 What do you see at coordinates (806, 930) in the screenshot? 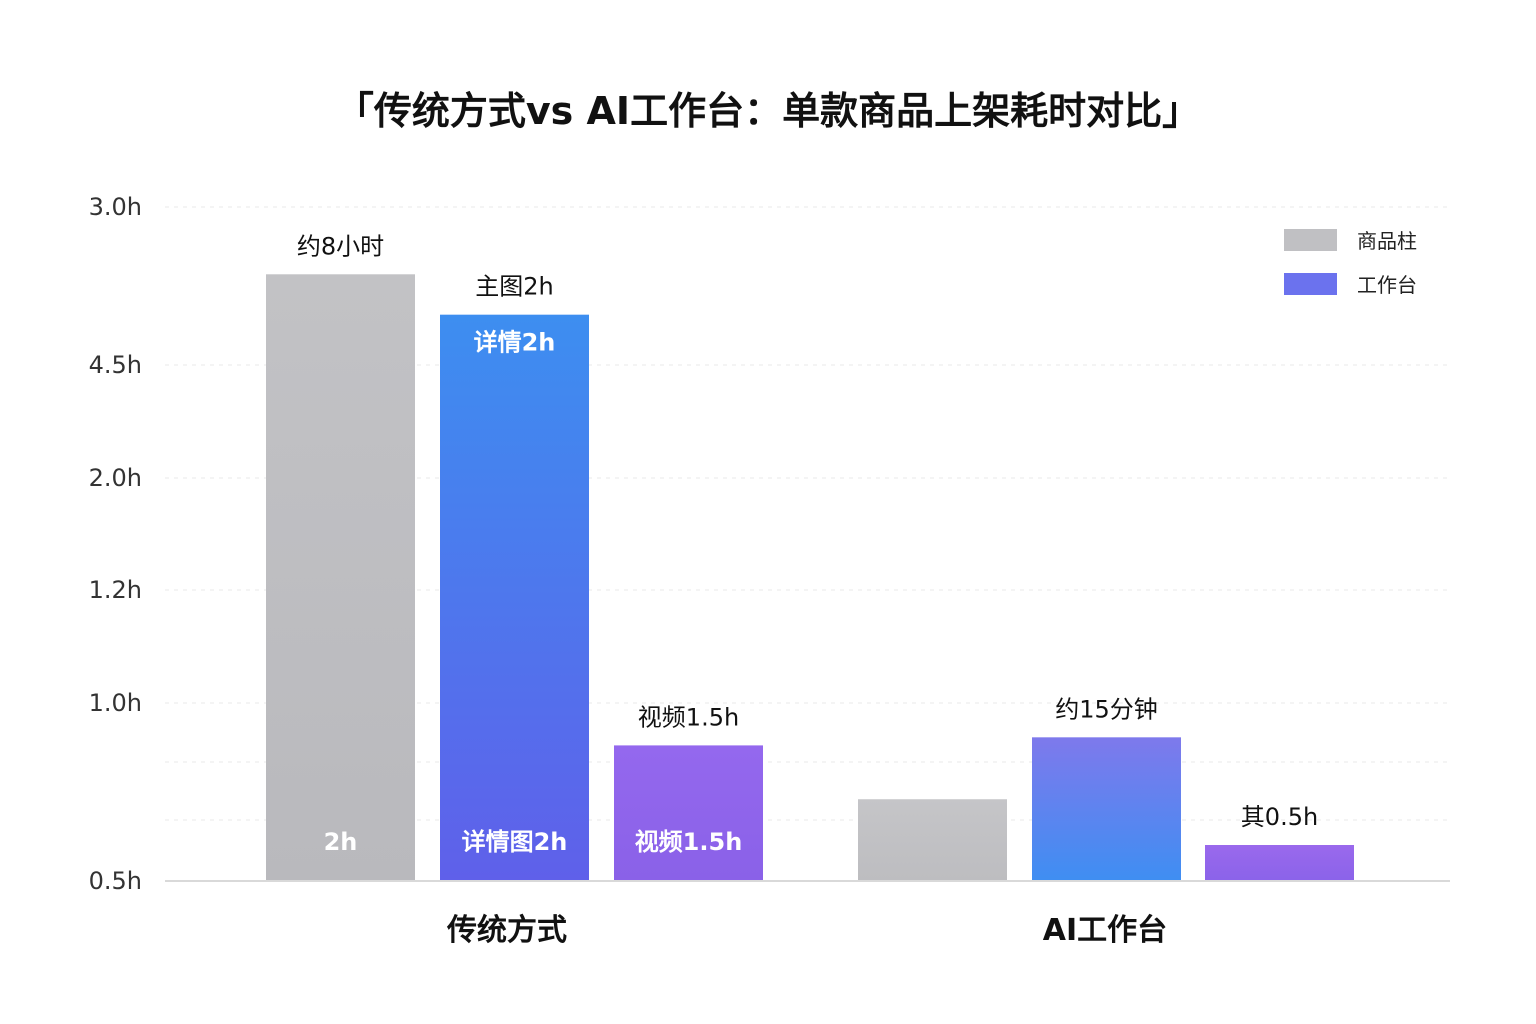
I see `x-axis-categories: 传统方式 AI工作台` at bounding box center [806, 930].